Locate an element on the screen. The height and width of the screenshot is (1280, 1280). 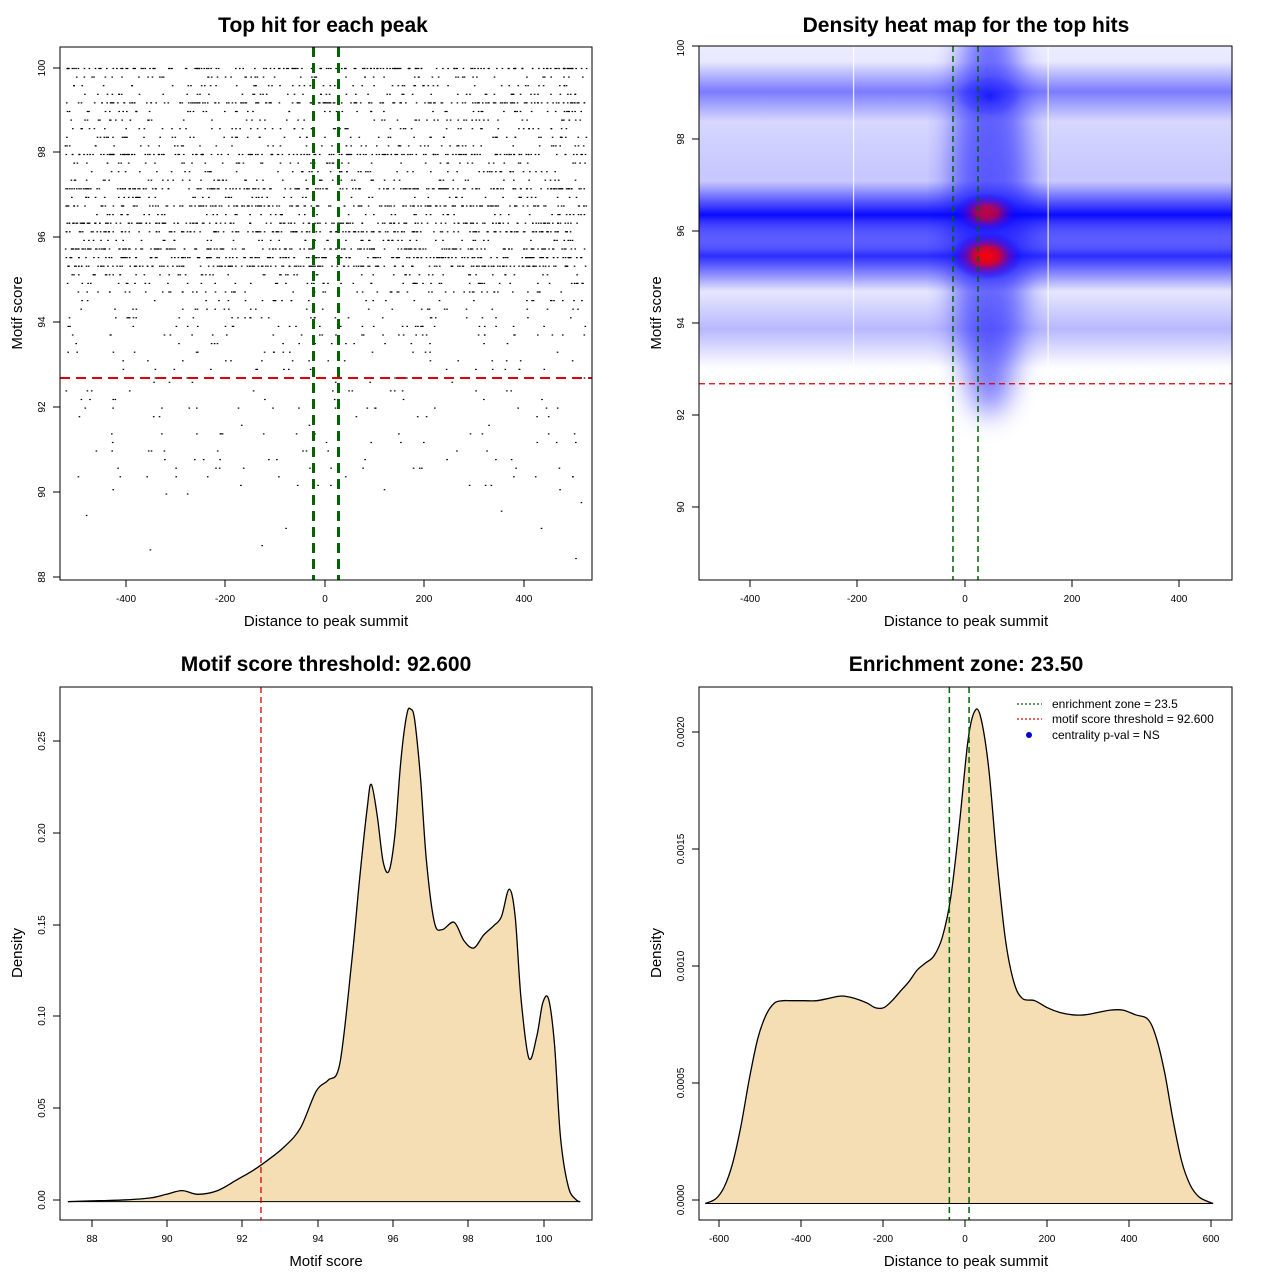
x-tick: 600 is located at coordinates (1211, 1232).